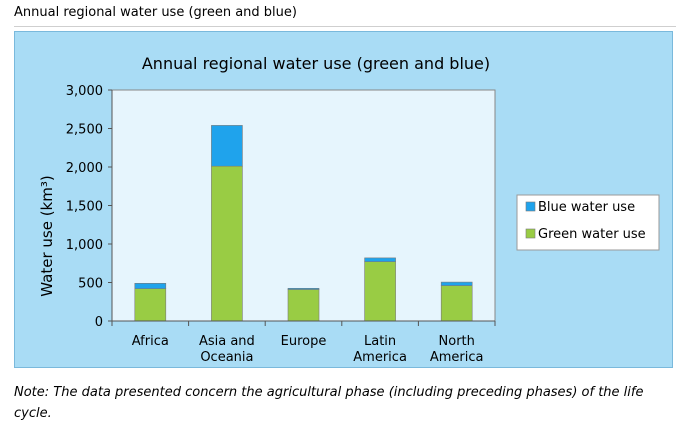 Image resolution: width=691 pixels, height=441 pixels. Describe the element at coordinates (303, 305) in the screenshot. I see `bar-green-europe` at that location.